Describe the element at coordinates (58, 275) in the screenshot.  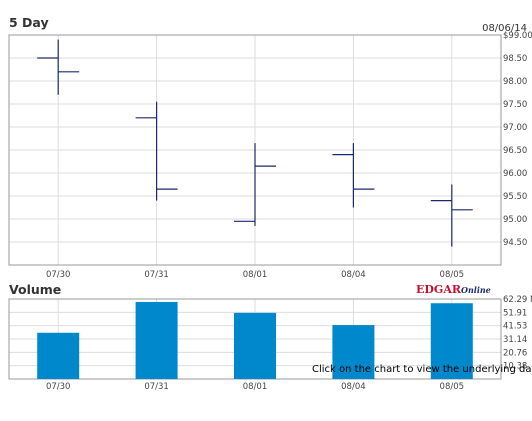
I see `price-x-tick-label: 07/30` at that location.